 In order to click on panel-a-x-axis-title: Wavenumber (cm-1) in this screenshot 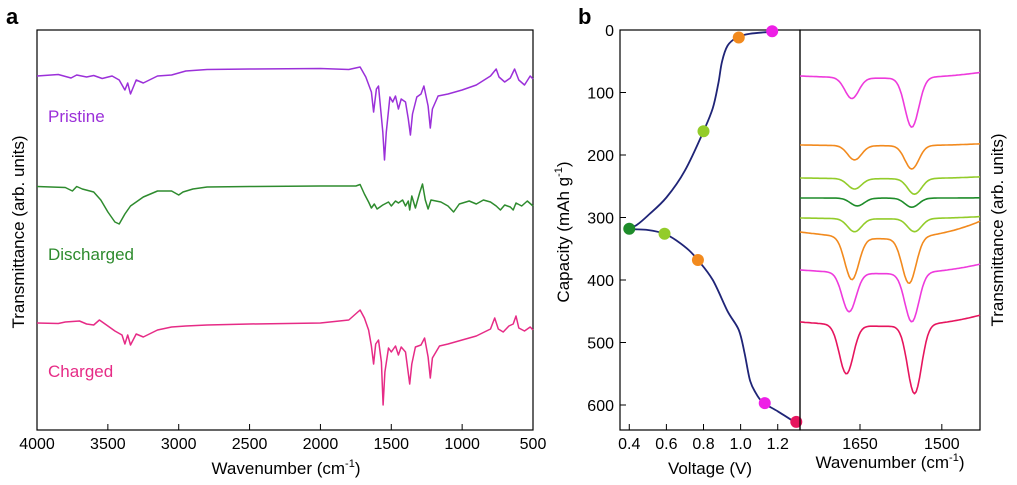, I will do `click(286, 468)`.